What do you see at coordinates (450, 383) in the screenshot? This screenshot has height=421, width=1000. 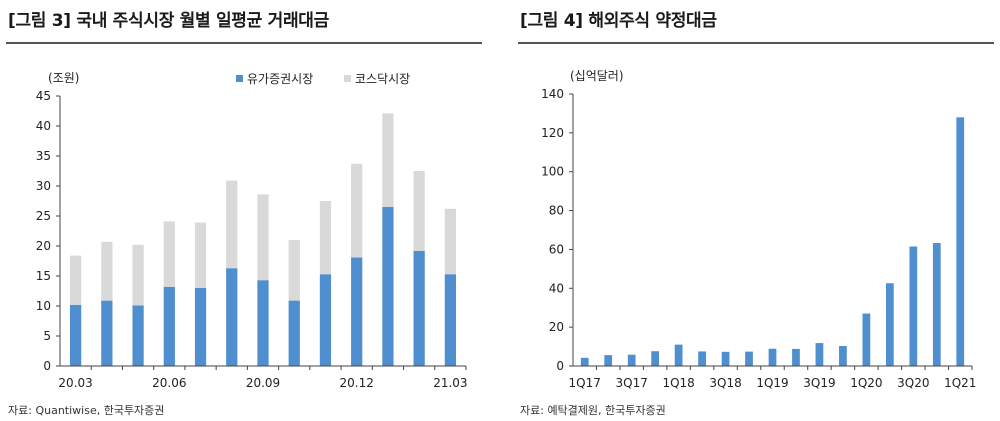 I see `x-tick-label: 21.03` at bounding box center [450, 383].